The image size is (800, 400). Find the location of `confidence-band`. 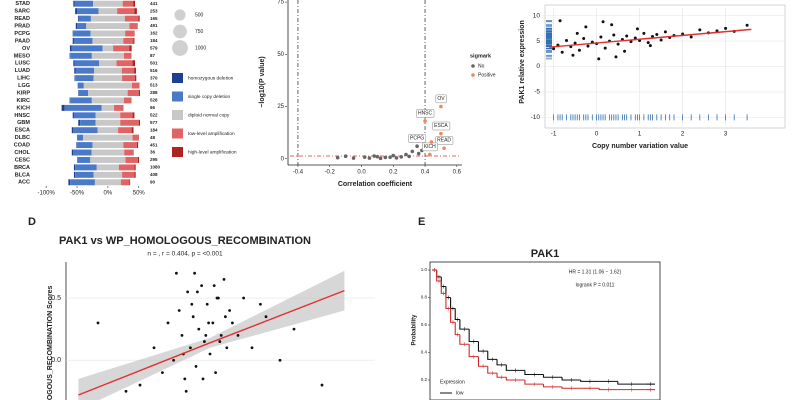

confidence-band is located at coordinates (211, 335).